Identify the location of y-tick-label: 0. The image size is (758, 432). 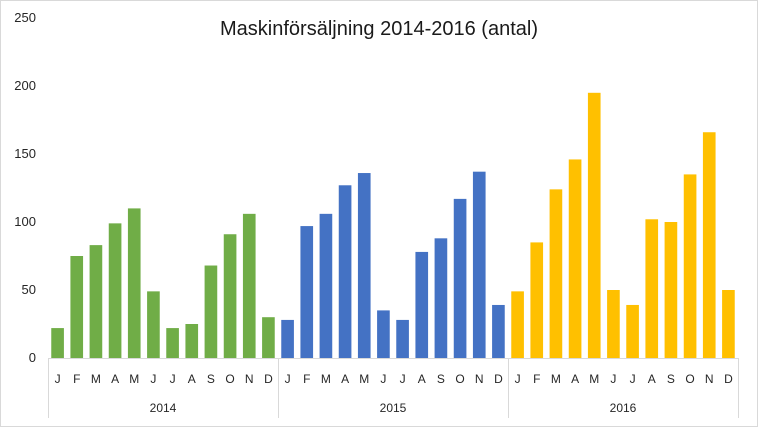
(32, 357).